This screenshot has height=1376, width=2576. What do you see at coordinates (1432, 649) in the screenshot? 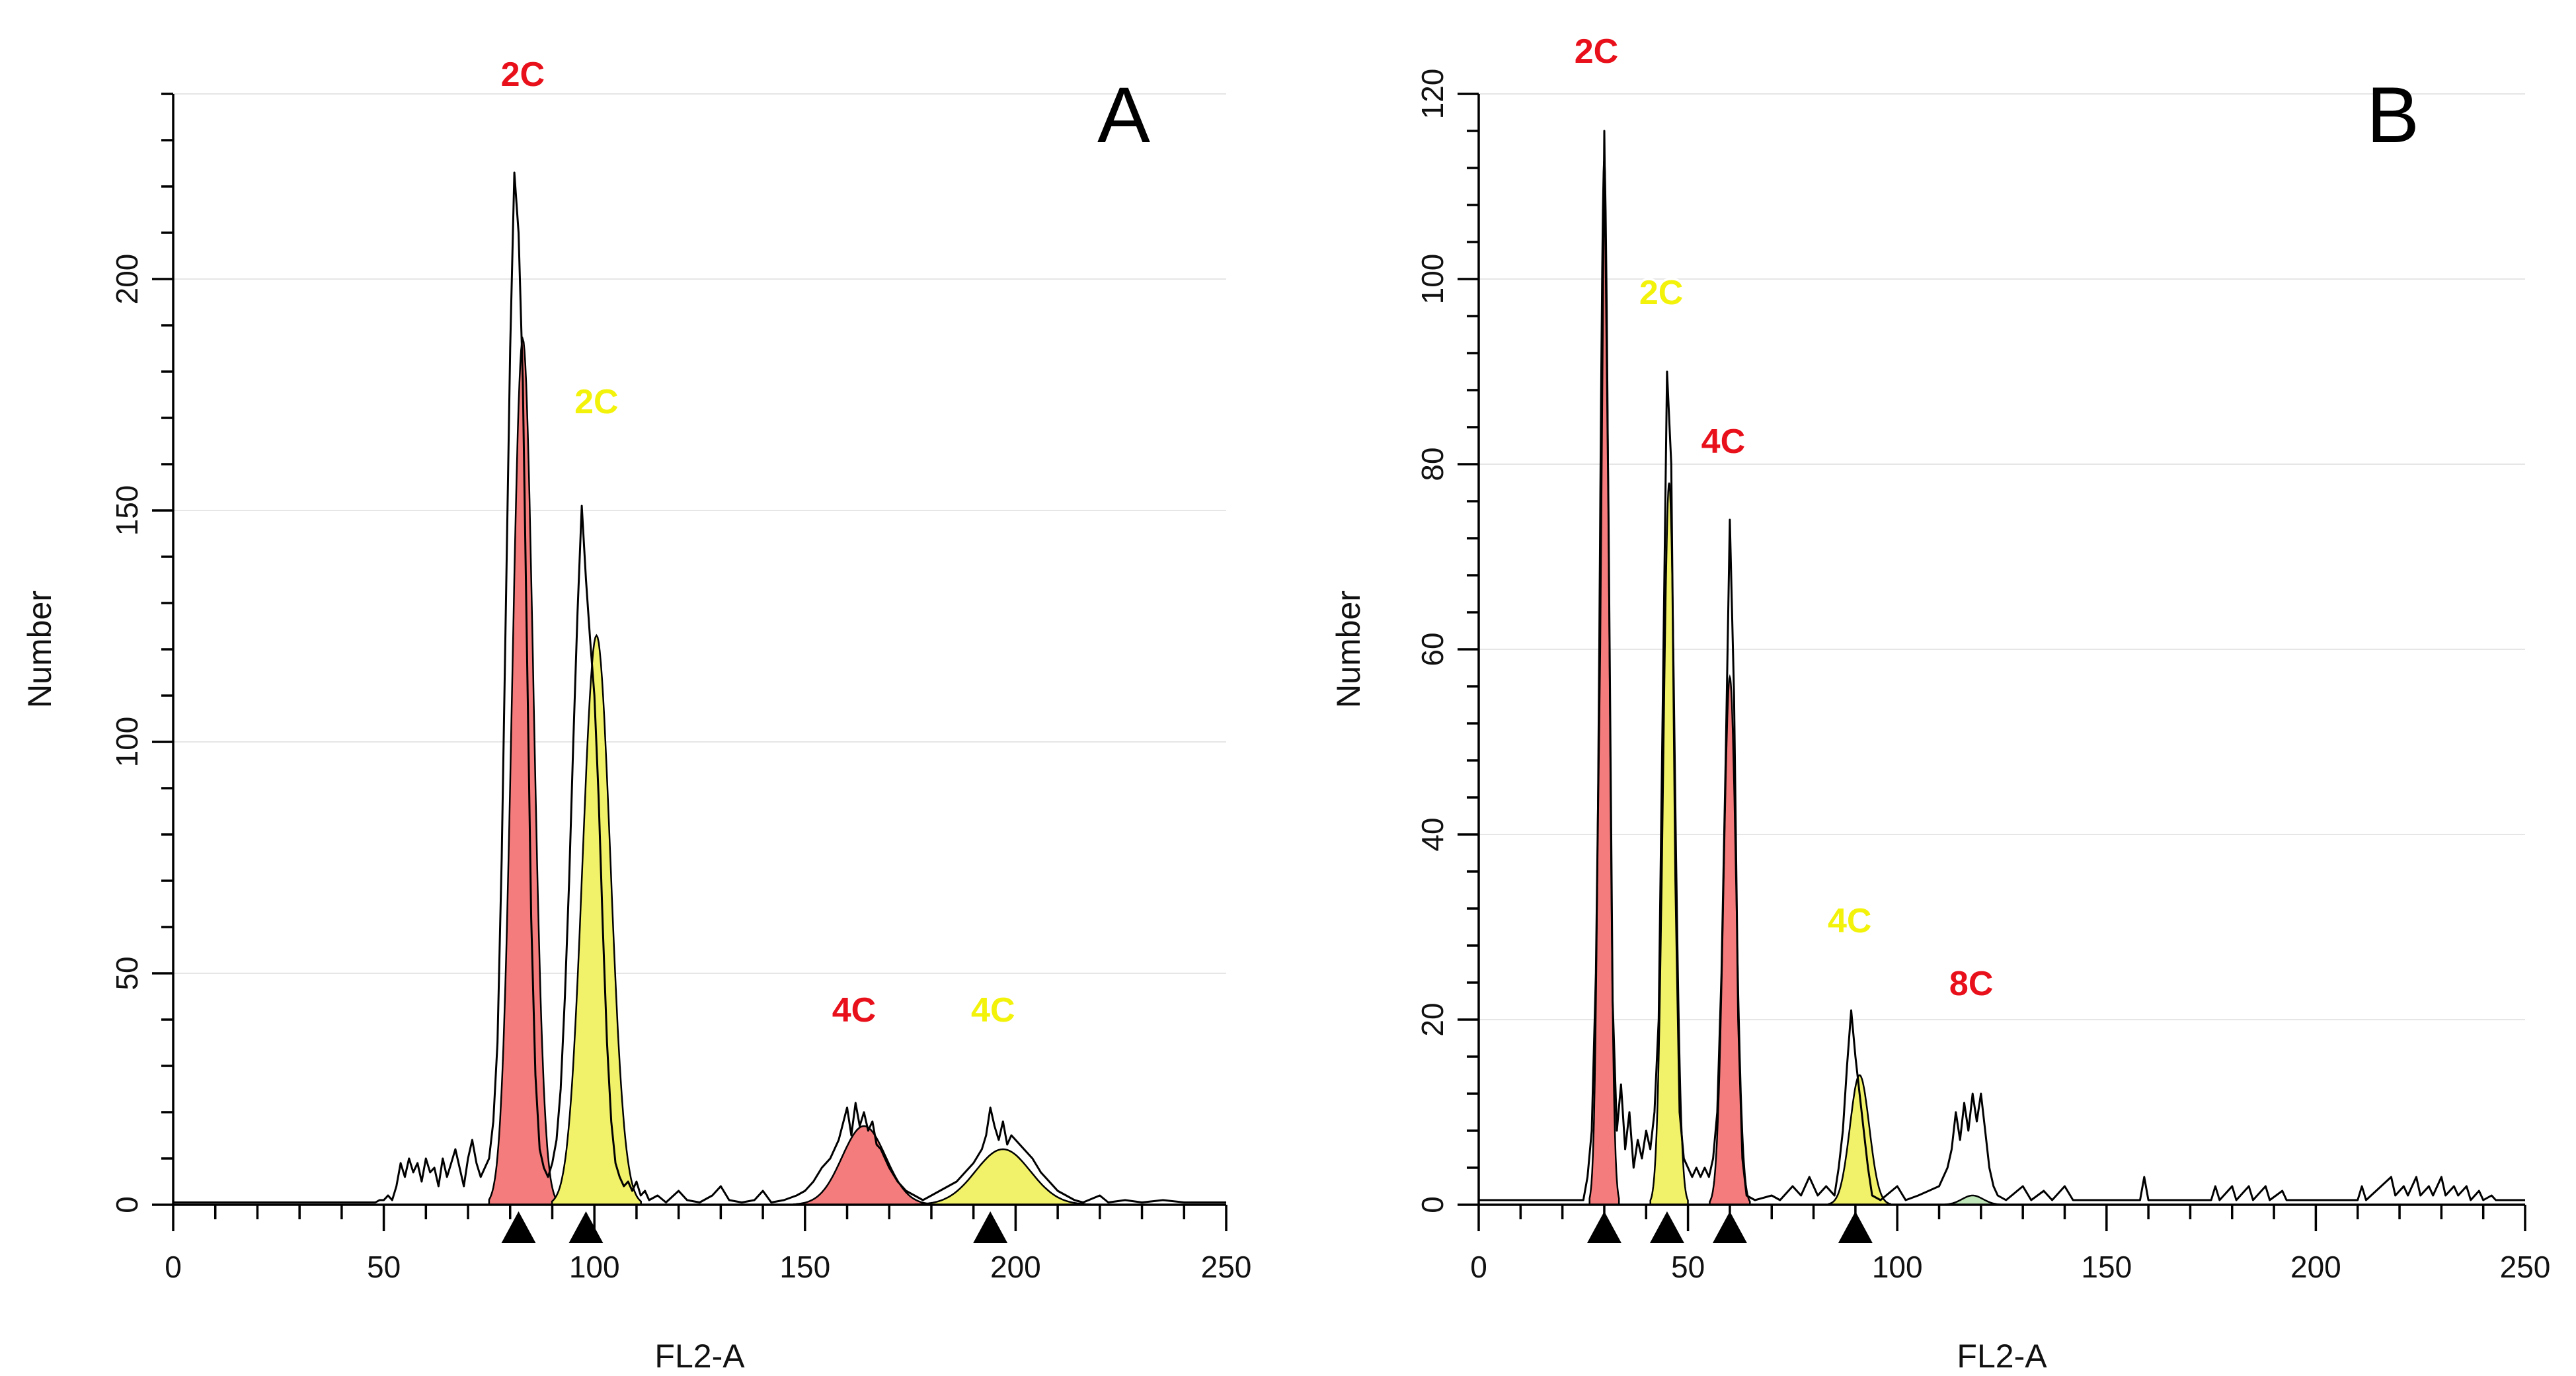
I see `y-tick-label: 60` at bounding box center [1432, 649].